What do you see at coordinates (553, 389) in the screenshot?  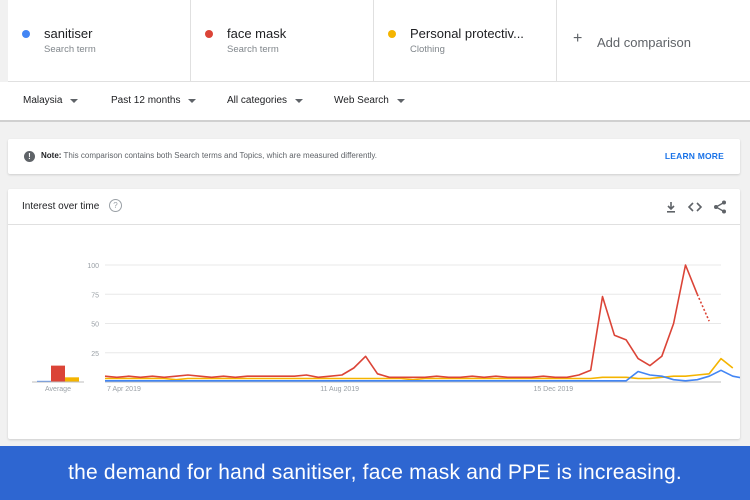 I see `x-tick-label: 15 Dec 2019` at bounding box center [553, 389].